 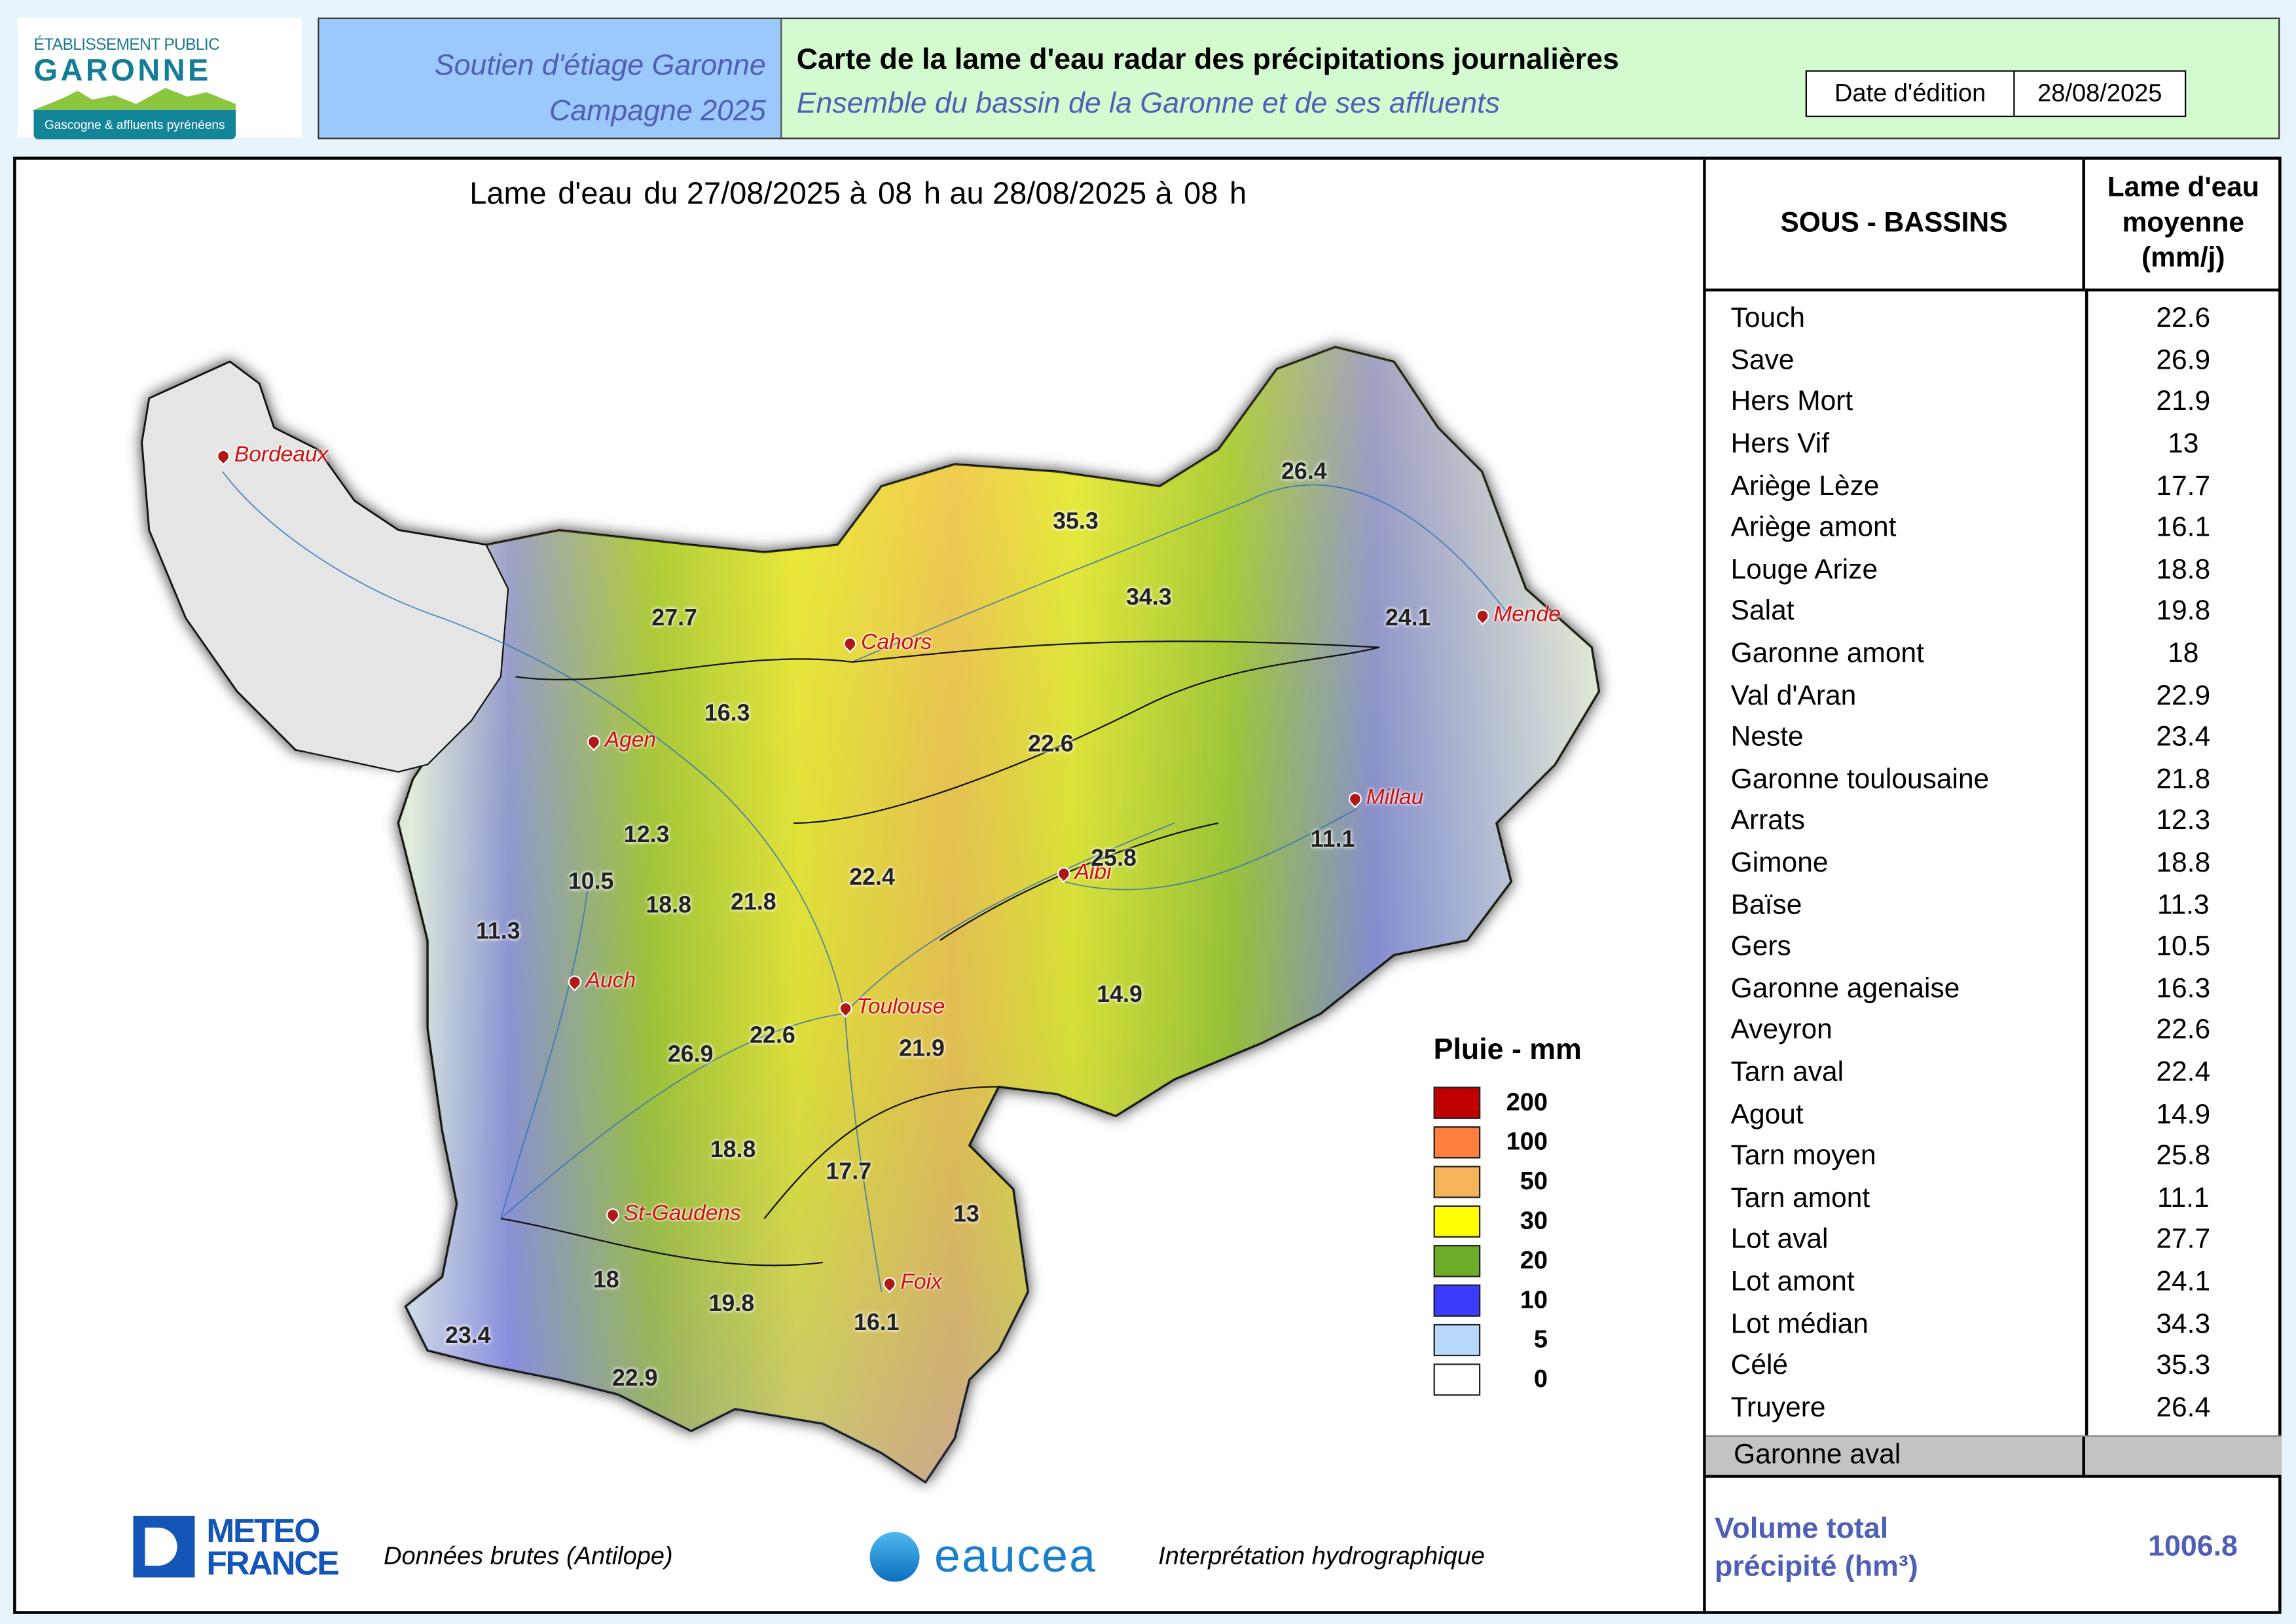 What do you see at coordinates (1304, 472) in the screenshot?
I see `value-label: 26.4` at bounding box center [1304, 472].